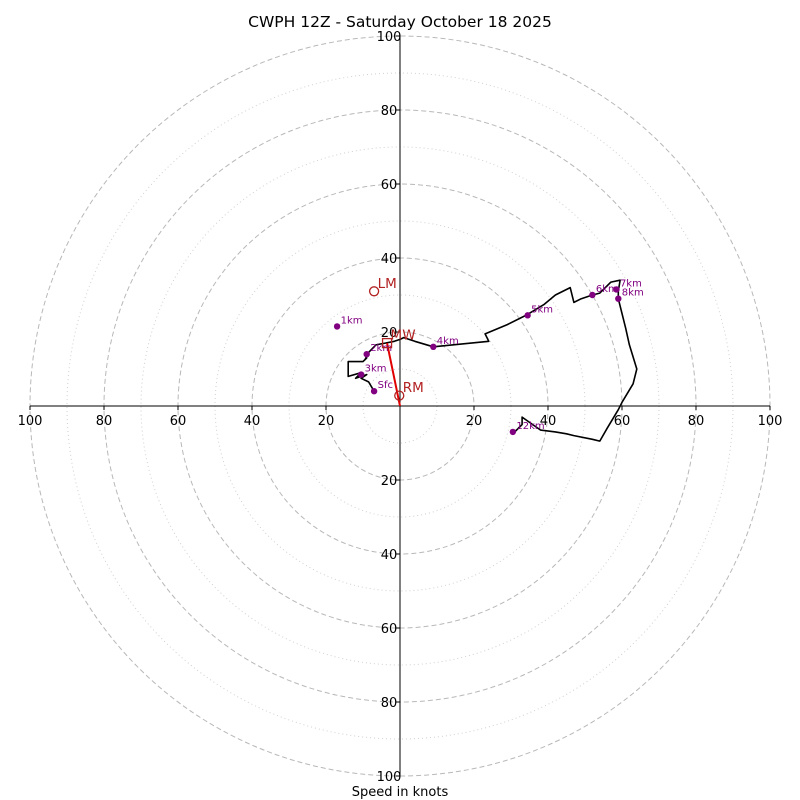 The width and height of the screenshot is (800, 800). I want to click on height-label-1km: 1km, so click(352, 320).